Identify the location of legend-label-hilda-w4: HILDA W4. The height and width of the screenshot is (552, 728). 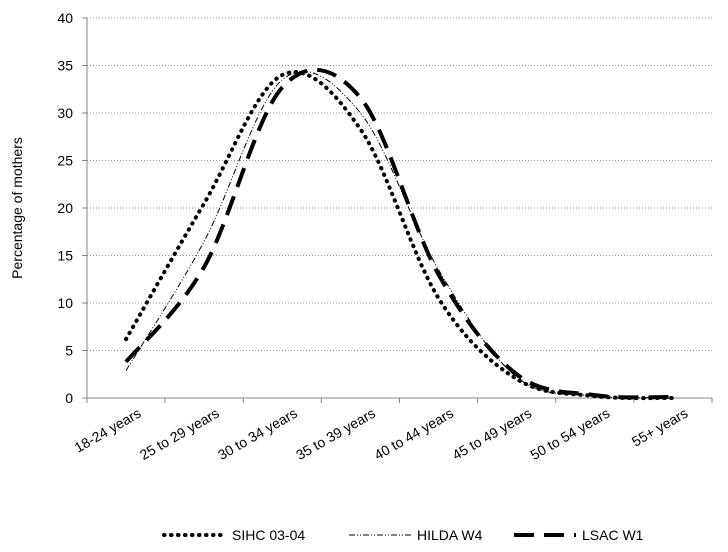
(450, 535).